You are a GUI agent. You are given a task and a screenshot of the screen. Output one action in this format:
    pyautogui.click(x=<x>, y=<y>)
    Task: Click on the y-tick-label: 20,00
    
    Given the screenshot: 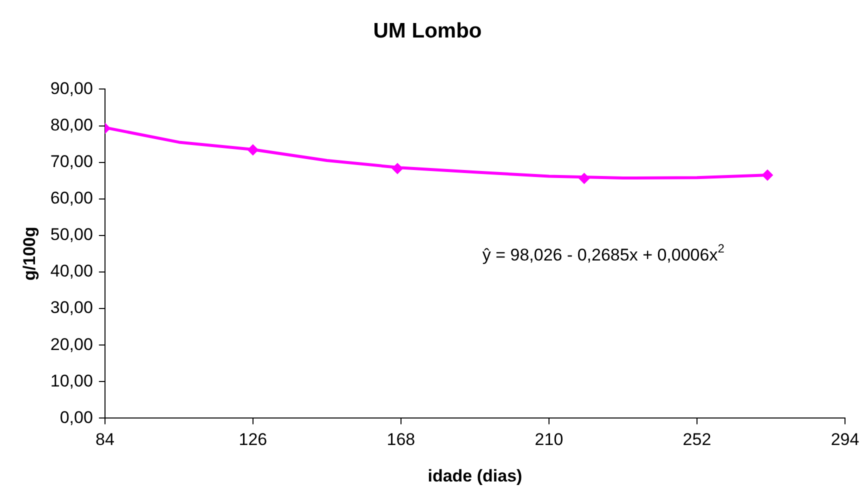 What is the action you would take?
    pyautogui.click(x=71, y=344)
    